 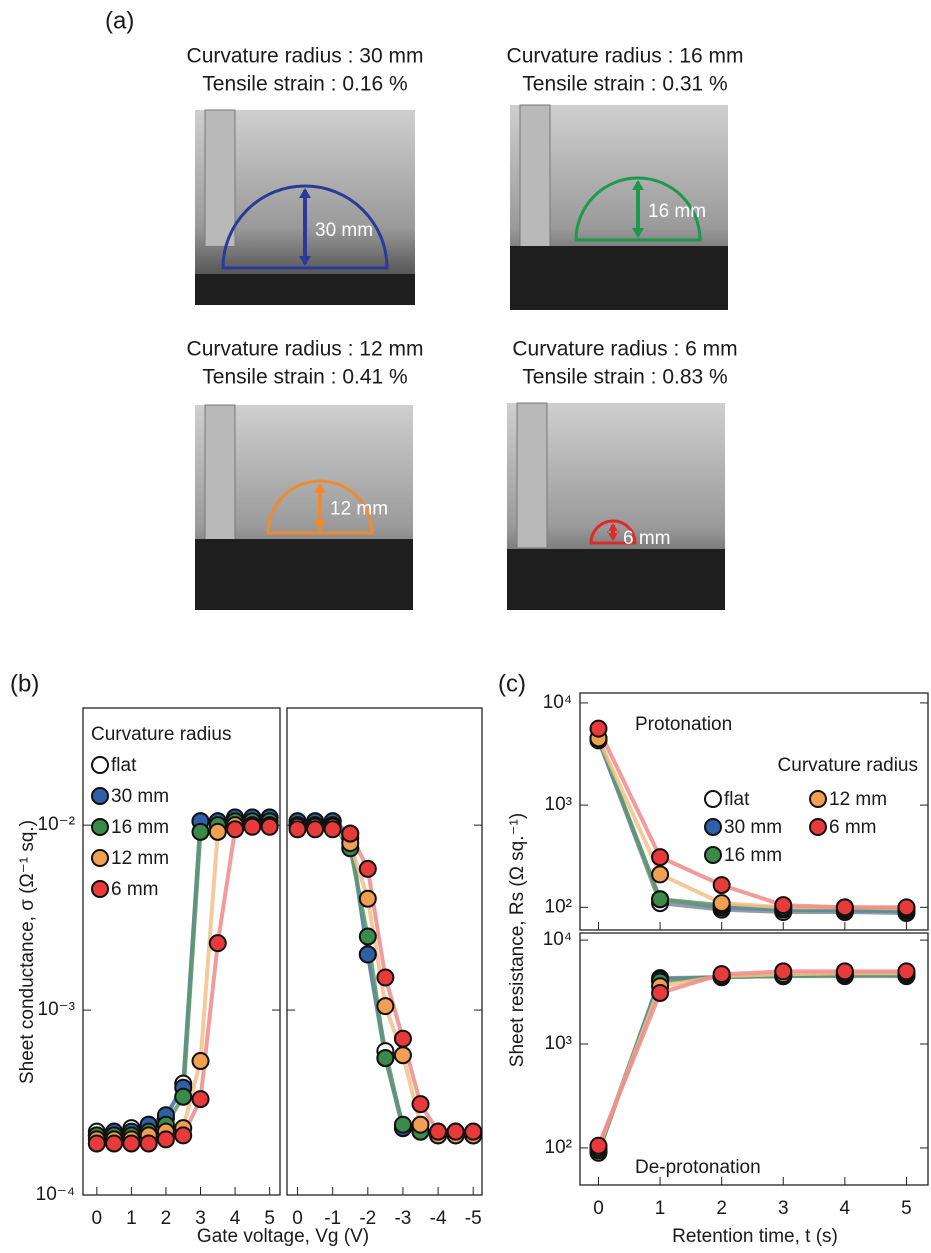 I want to click on caption: Tensile strain : 0.16 %, so click(x=304, y=84).